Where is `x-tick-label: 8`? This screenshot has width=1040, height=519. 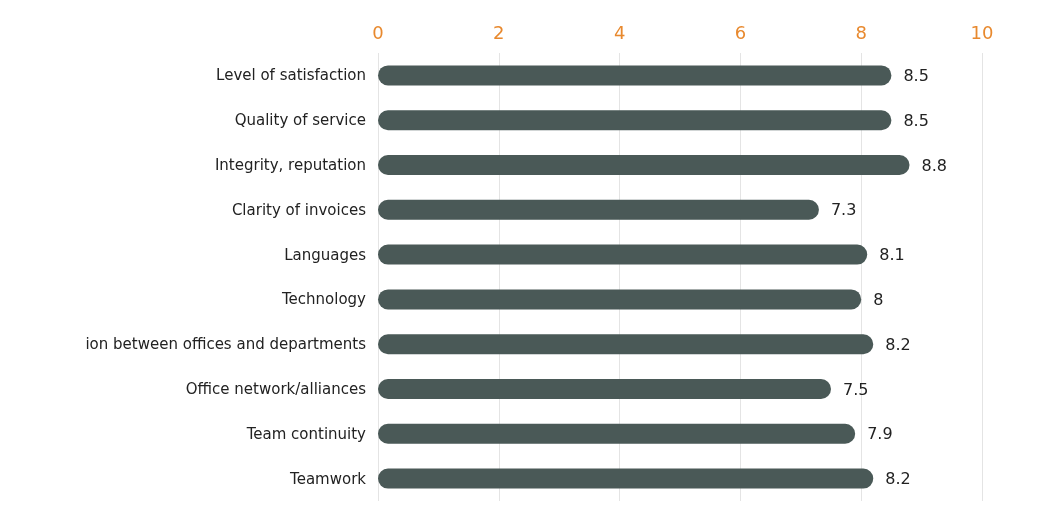 x-tick-label: 8 is located at coordinates (861, 32).